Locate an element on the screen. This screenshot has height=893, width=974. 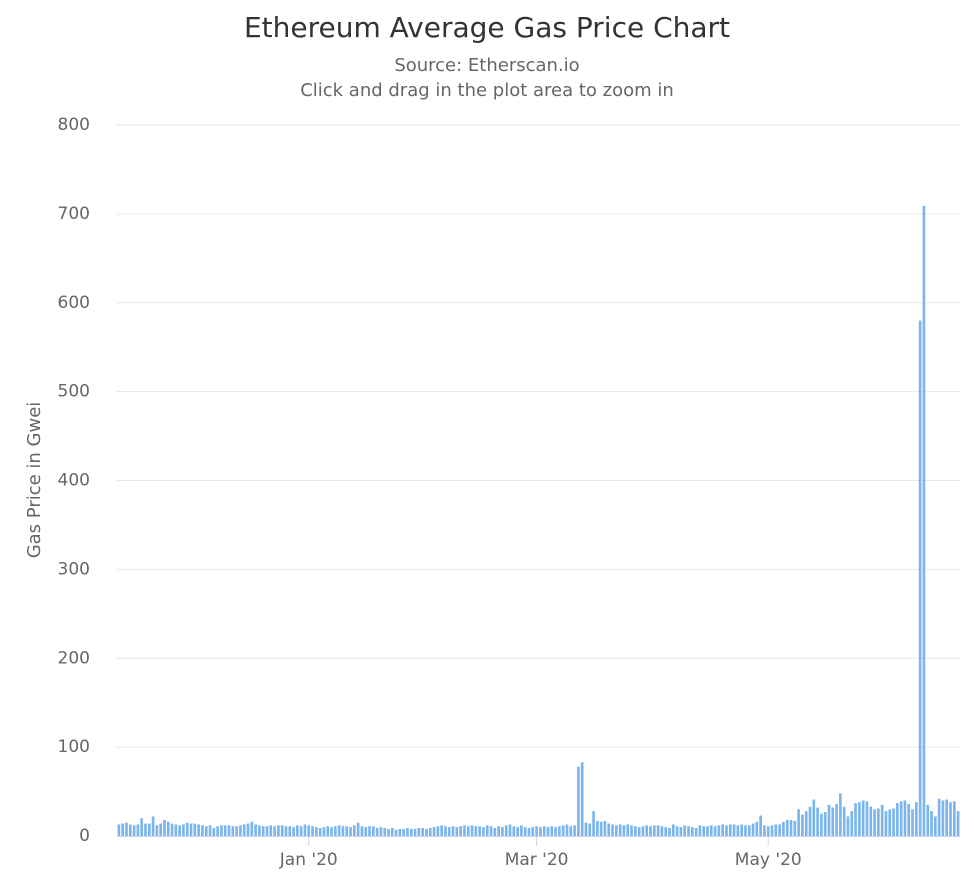
y-axis-label: Gas Price in Gwei is located at coordinates (34, 480).